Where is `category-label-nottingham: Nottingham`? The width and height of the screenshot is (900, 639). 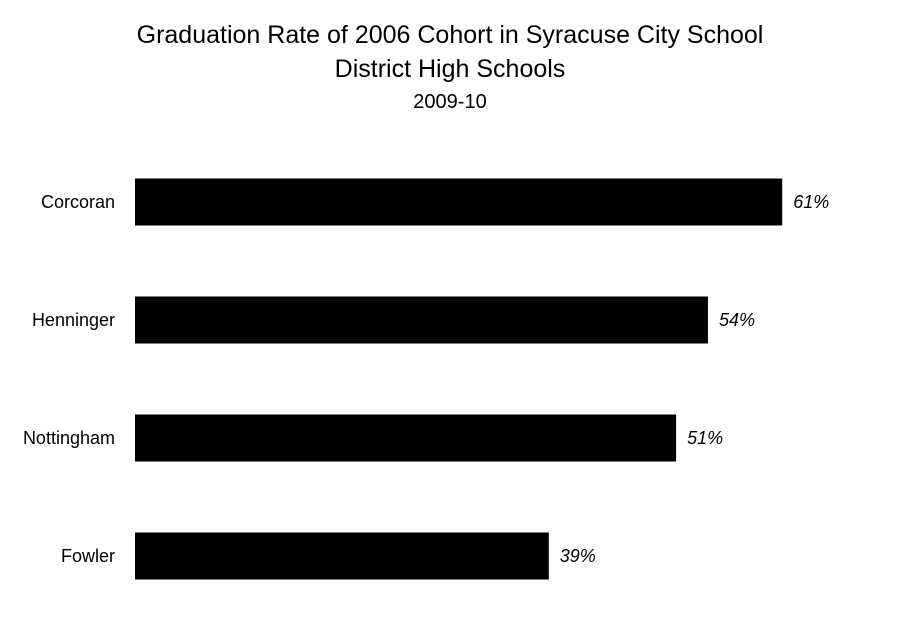 category-label-nottingham: Nottingham is located at coordinates (69, 438).